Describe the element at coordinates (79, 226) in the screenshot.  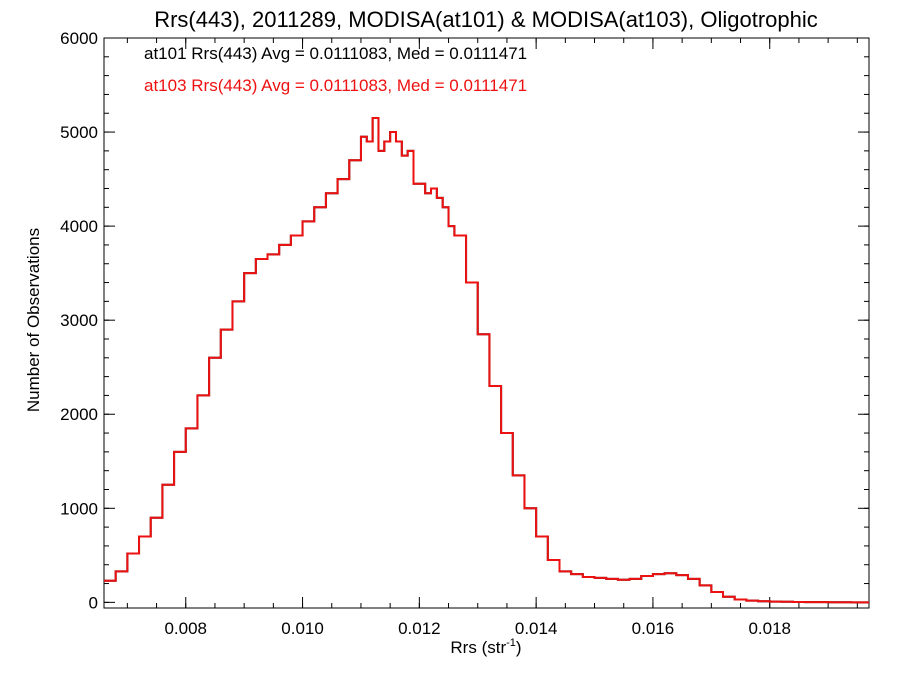
I see `y-tick-label: 4000` at that location.